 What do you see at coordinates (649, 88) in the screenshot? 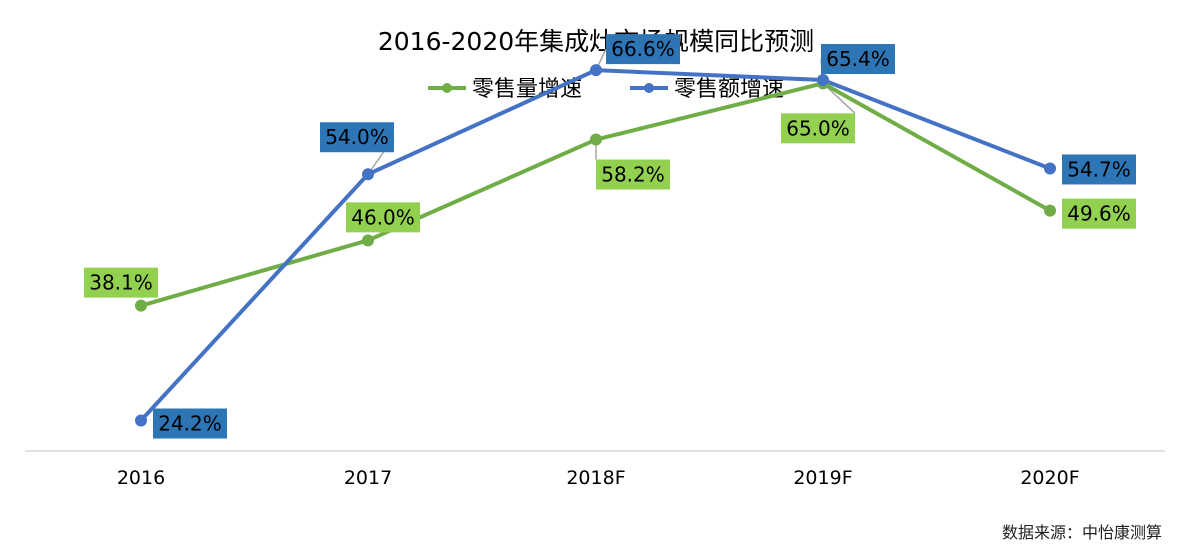
I see `legend-marker-revenue` at bounding box center [649, 88].